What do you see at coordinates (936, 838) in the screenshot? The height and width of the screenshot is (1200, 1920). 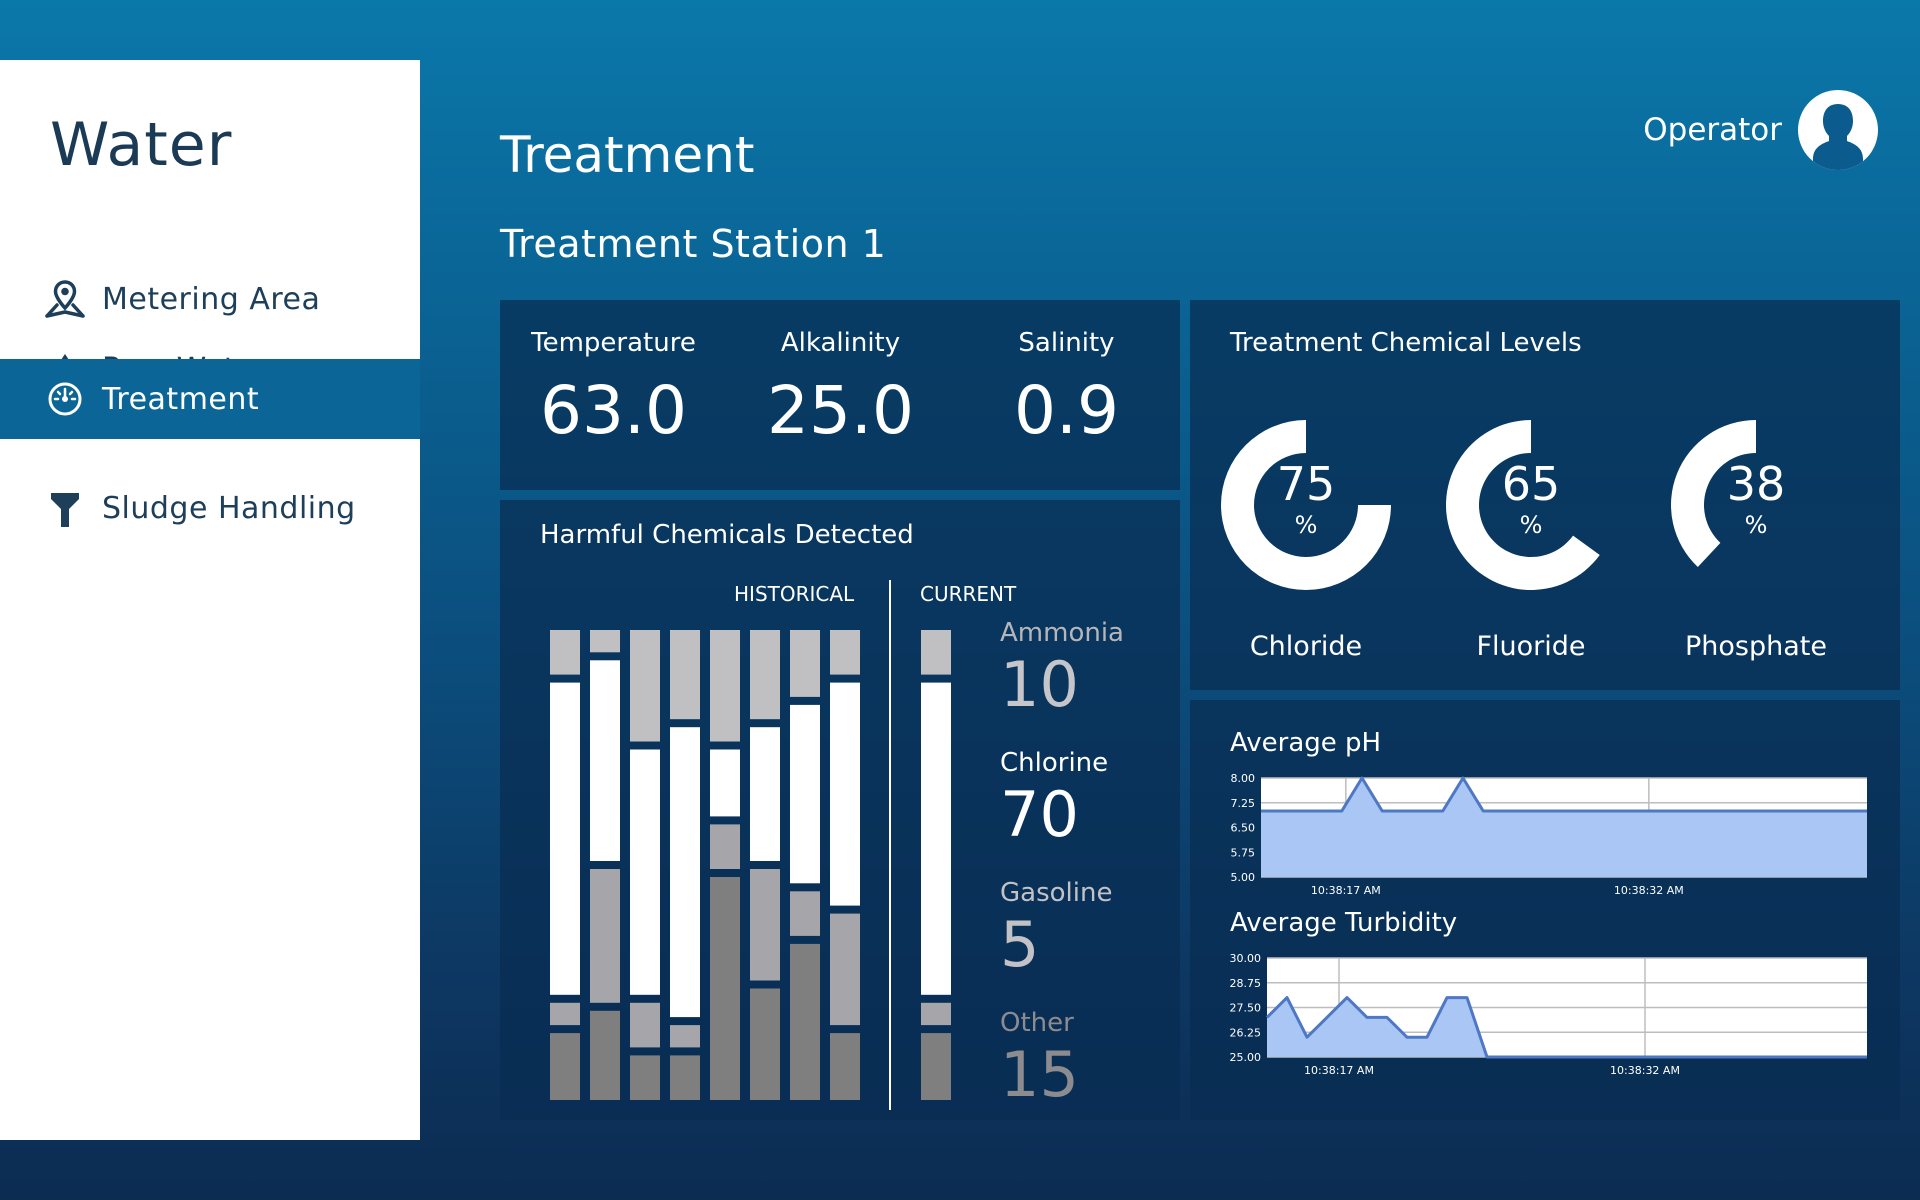 I see `current-bar-chlorine-segment` at bounding box center [936, 838].